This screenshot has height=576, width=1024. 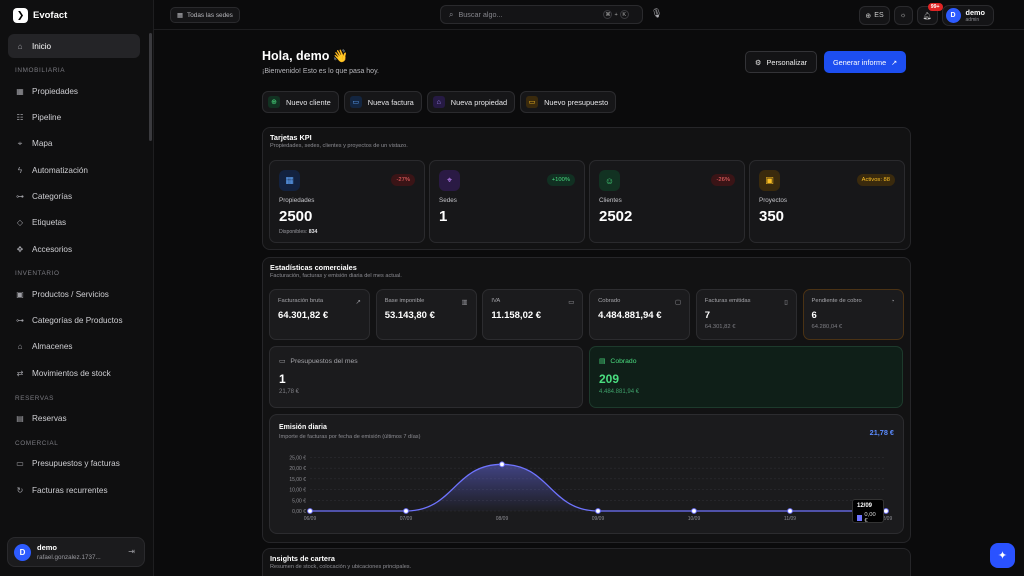 I want to click on sidebar-item-label: Presupuestos y facturas, so click(x=76, y=464).